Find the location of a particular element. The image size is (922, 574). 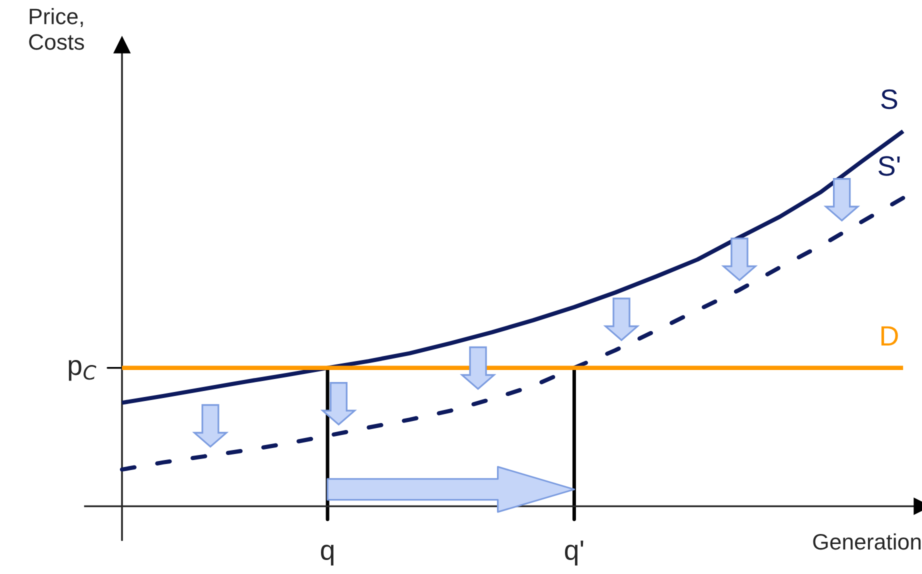

y-axis-title: Price, Costs is located at coordinates (56, 29).